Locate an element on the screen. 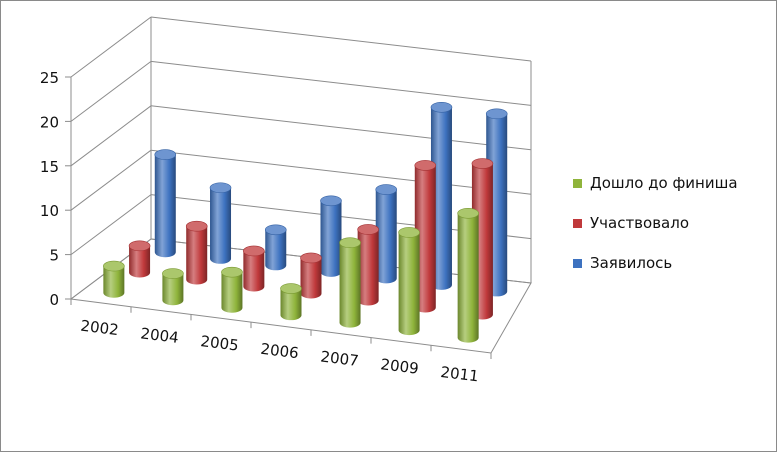 The height and width of the screenshot is (452, 777). bar-Заявилось-2002 is located at coordinates (165, 203).